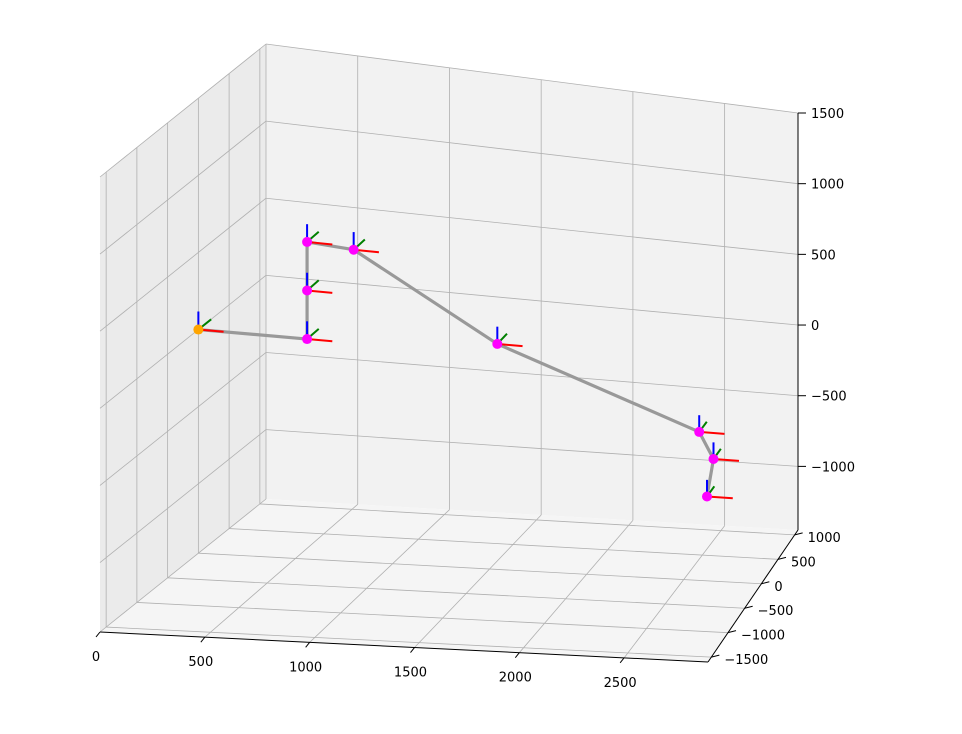 The height and width of the screenshot is (734, 962). I want to click on y-tick-label: 1000, so click(824, 538).